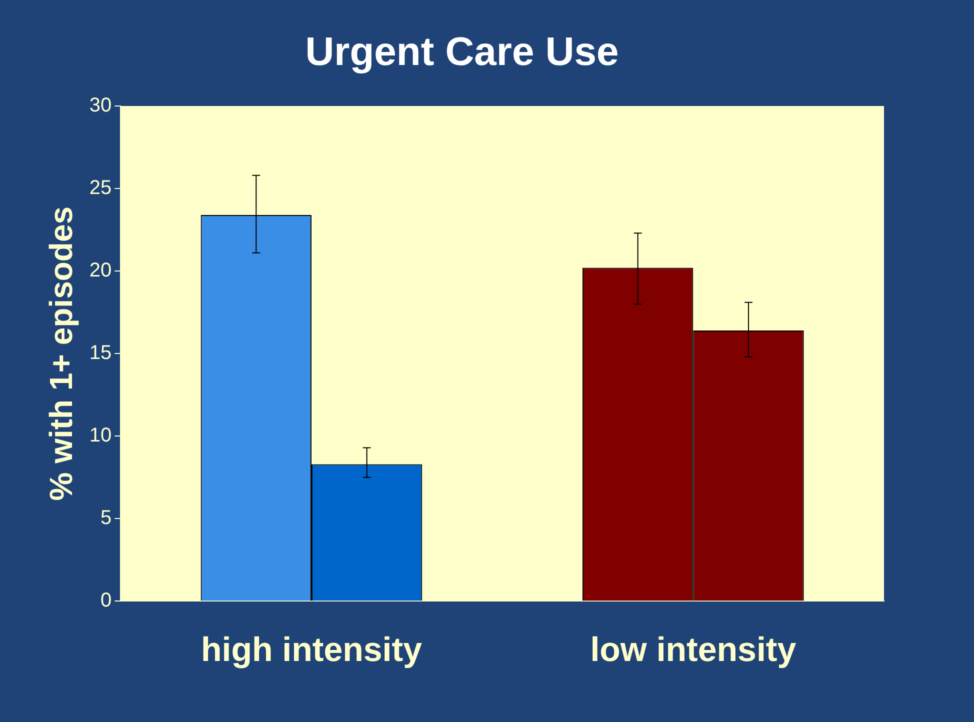 This screenshot has width=974, height=722. I want to click on y-tick-label: 25, so click(100, 188).